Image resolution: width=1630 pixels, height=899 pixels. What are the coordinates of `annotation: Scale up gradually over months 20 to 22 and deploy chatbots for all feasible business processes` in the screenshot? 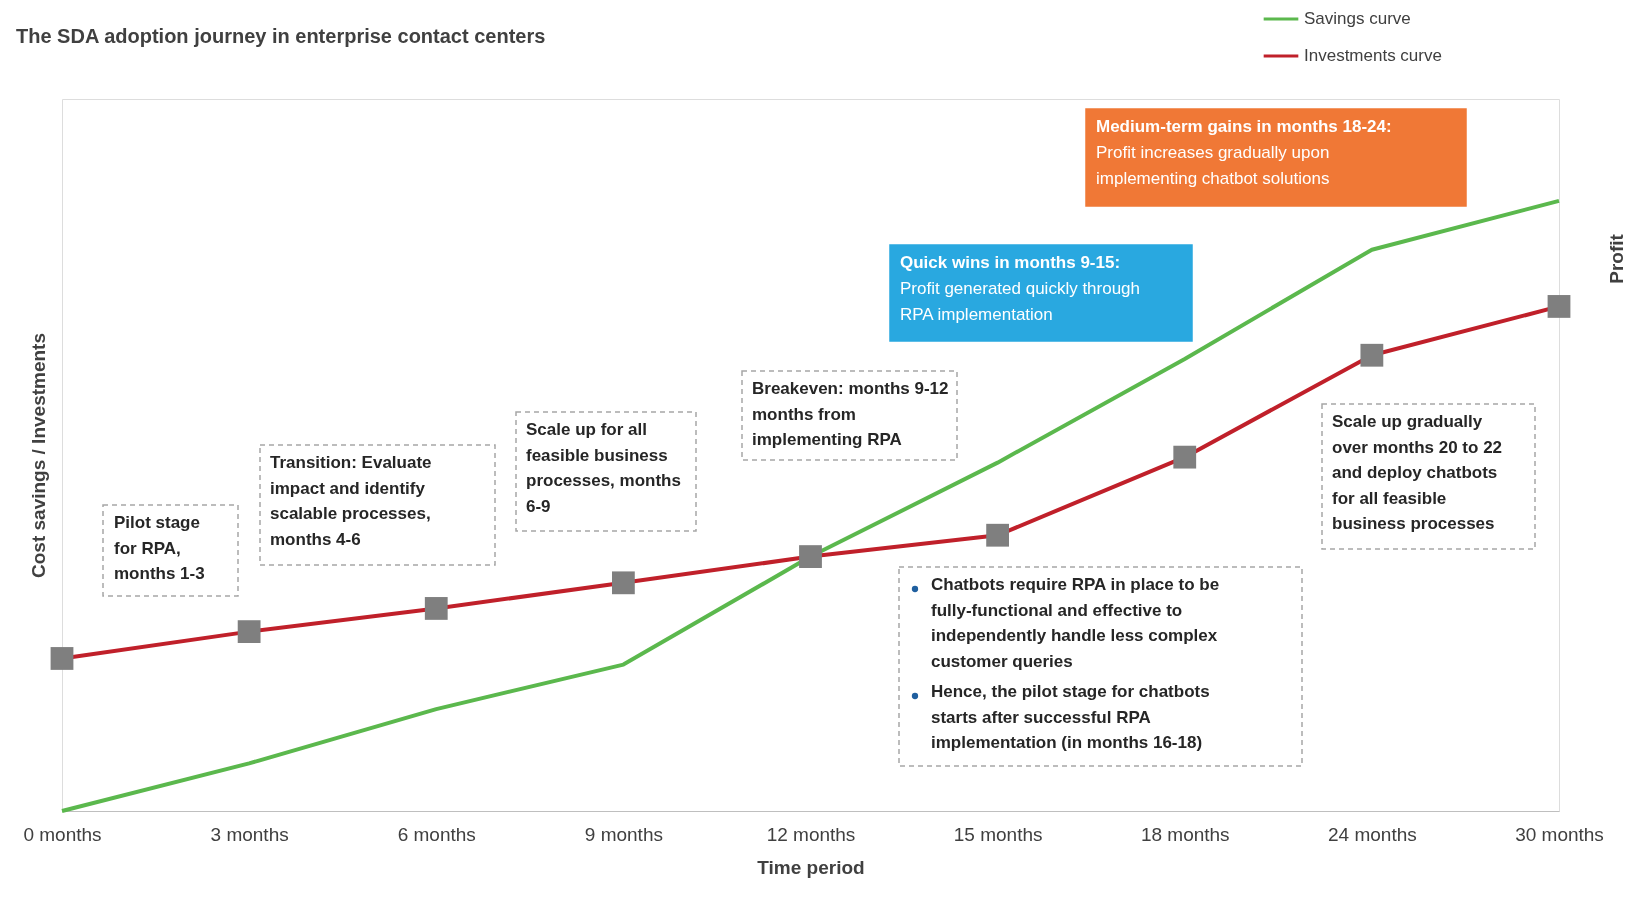 It's located at (1417, 472).